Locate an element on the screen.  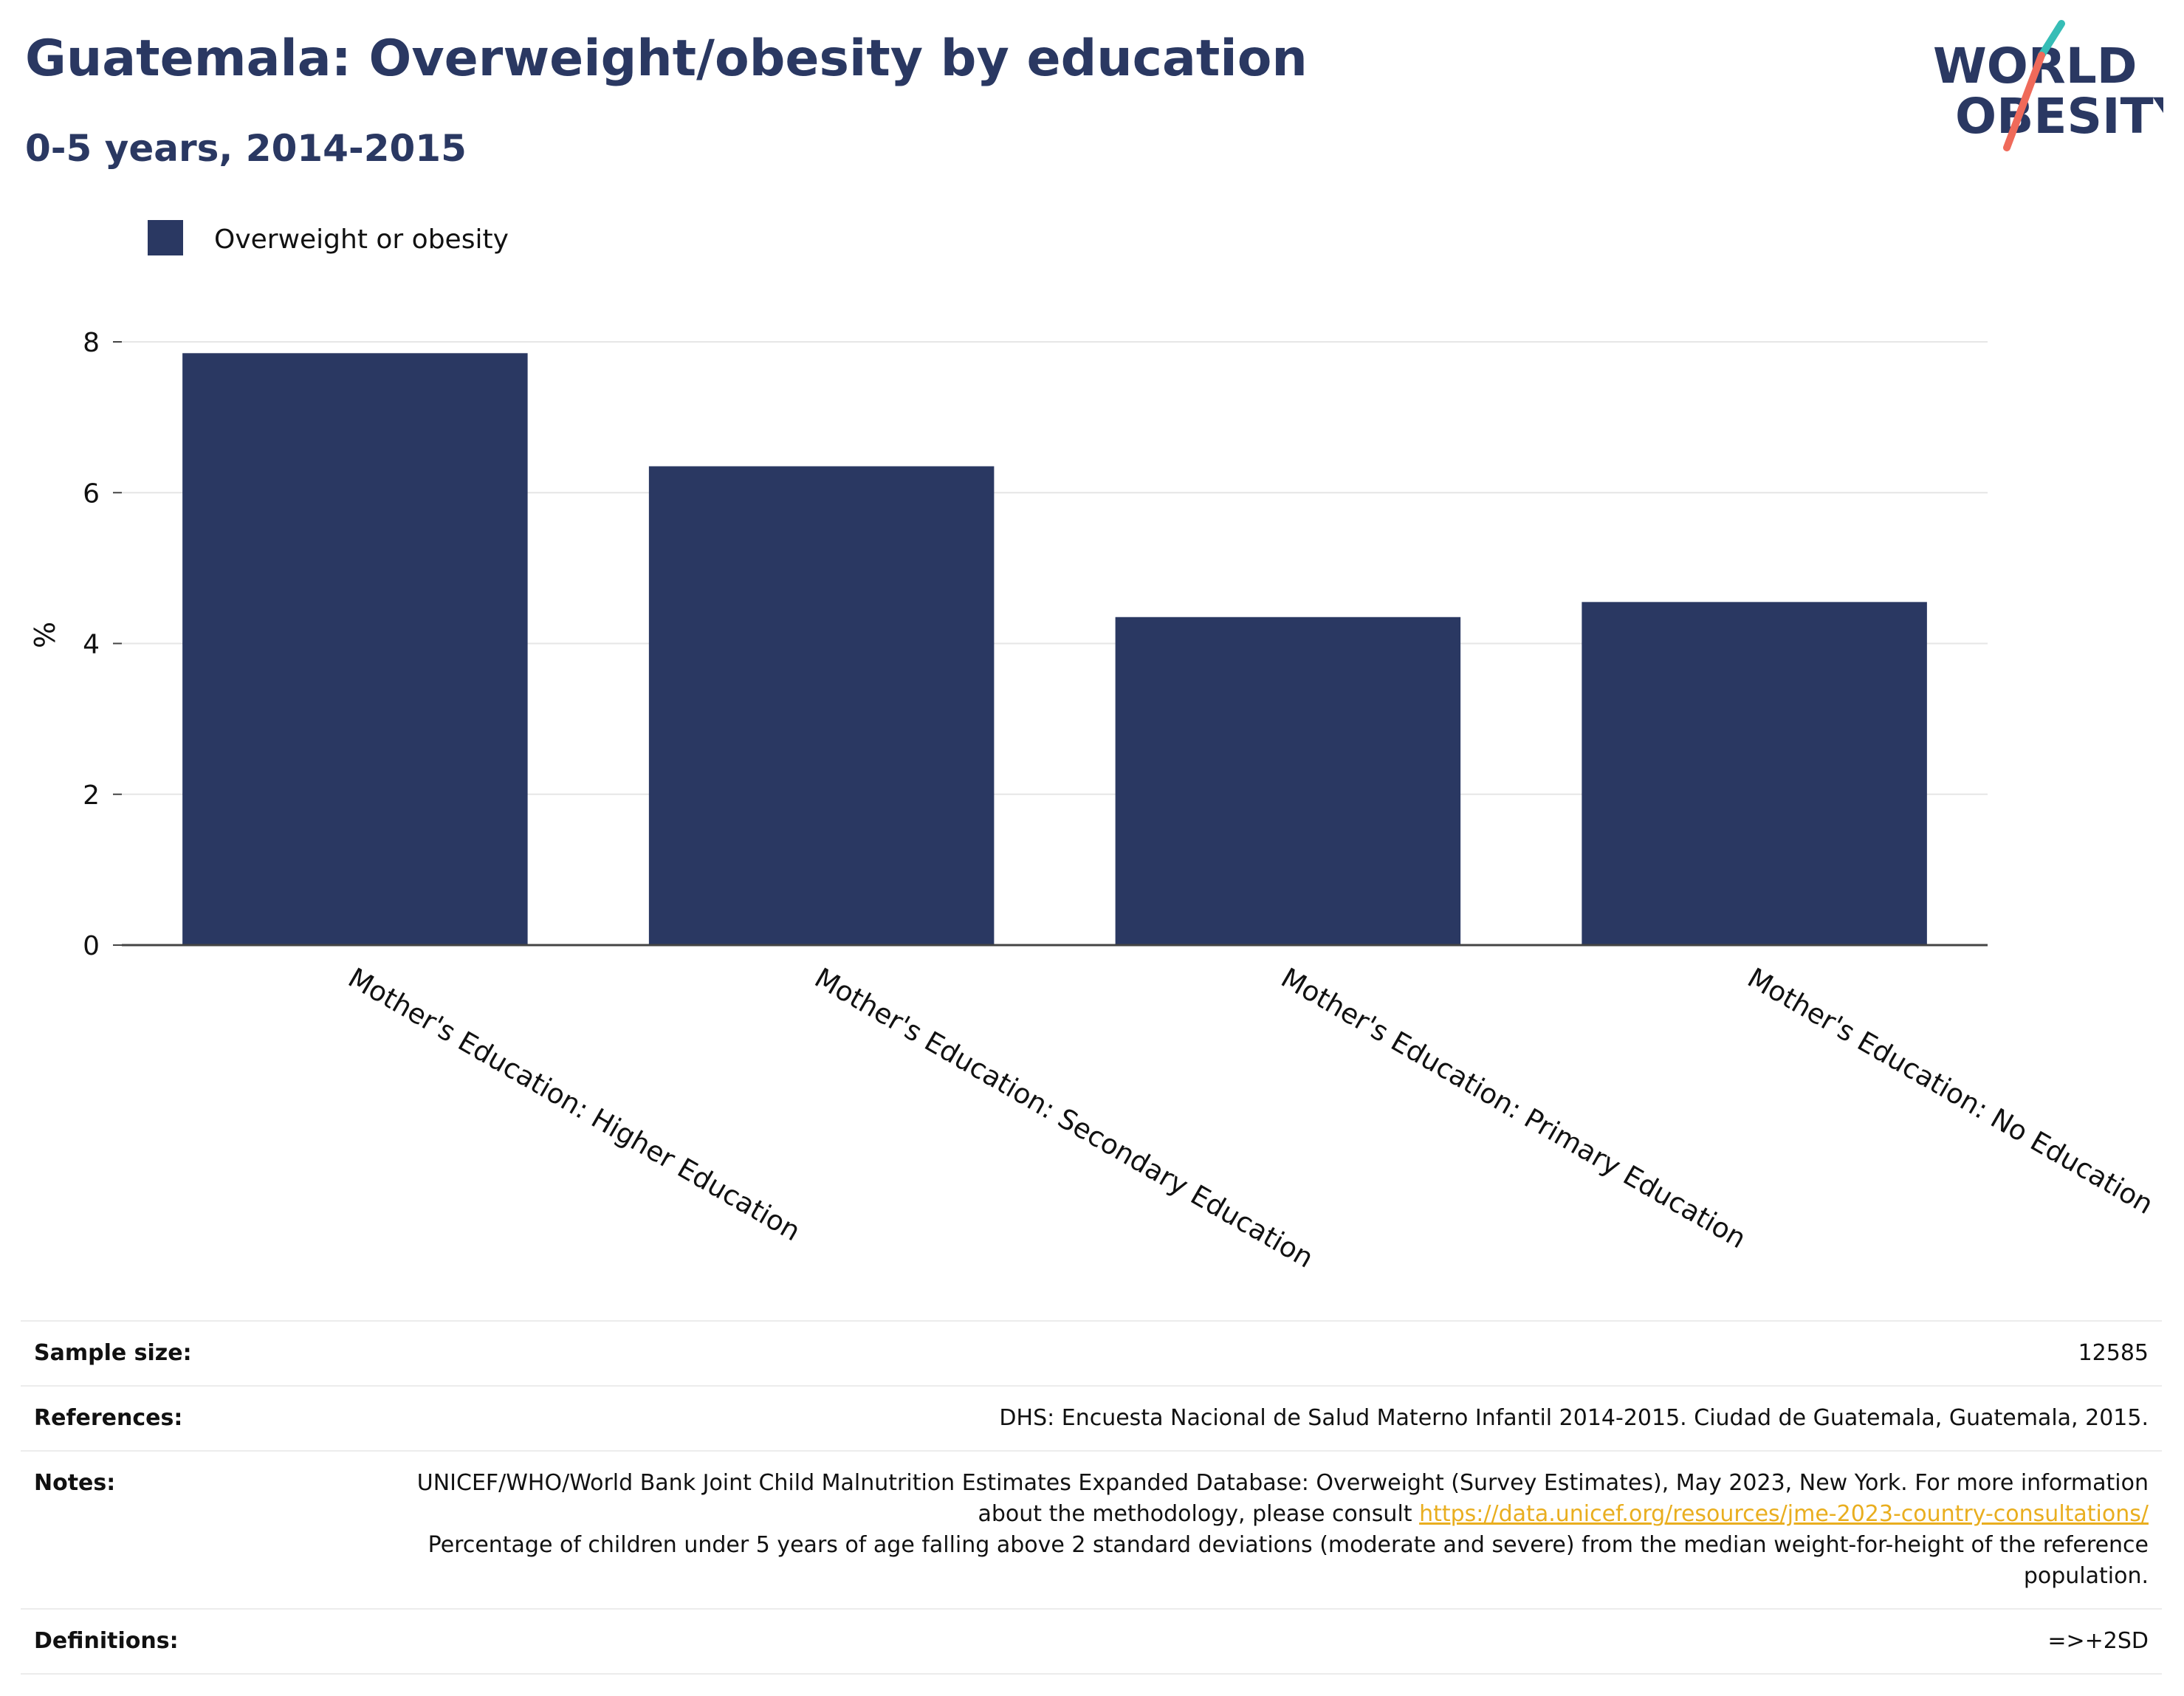
legend: Overweight or obesity is located at coordinates (329, 237).